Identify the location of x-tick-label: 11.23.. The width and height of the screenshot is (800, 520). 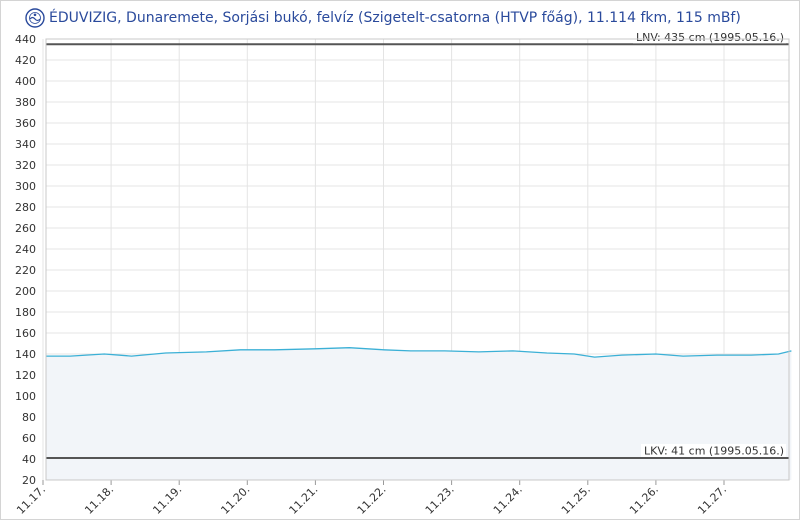
(440, 500).